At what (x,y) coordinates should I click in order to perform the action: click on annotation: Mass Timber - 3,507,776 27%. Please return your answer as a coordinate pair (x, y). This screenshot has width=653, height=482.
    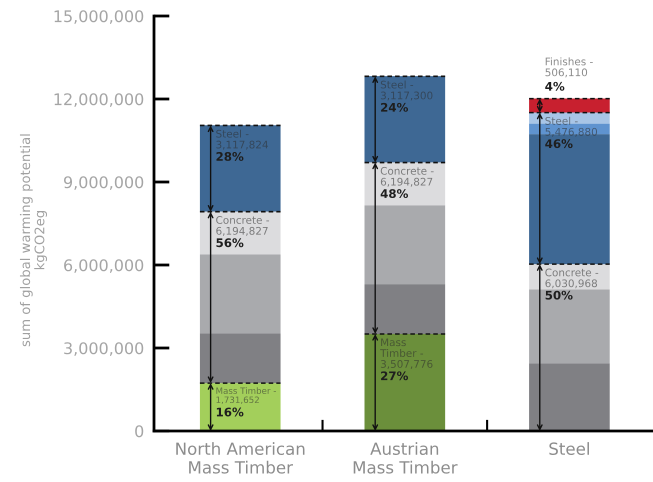
    Looking at the image, I should click on (406, 359).